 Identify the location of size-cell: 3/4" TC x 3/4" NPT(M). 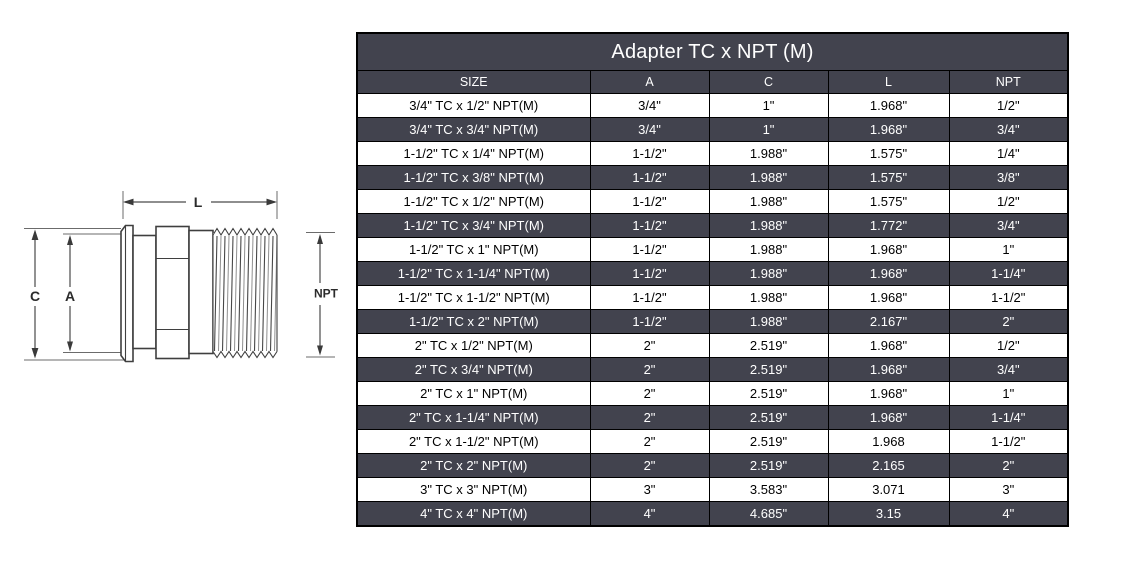
(473, 129).